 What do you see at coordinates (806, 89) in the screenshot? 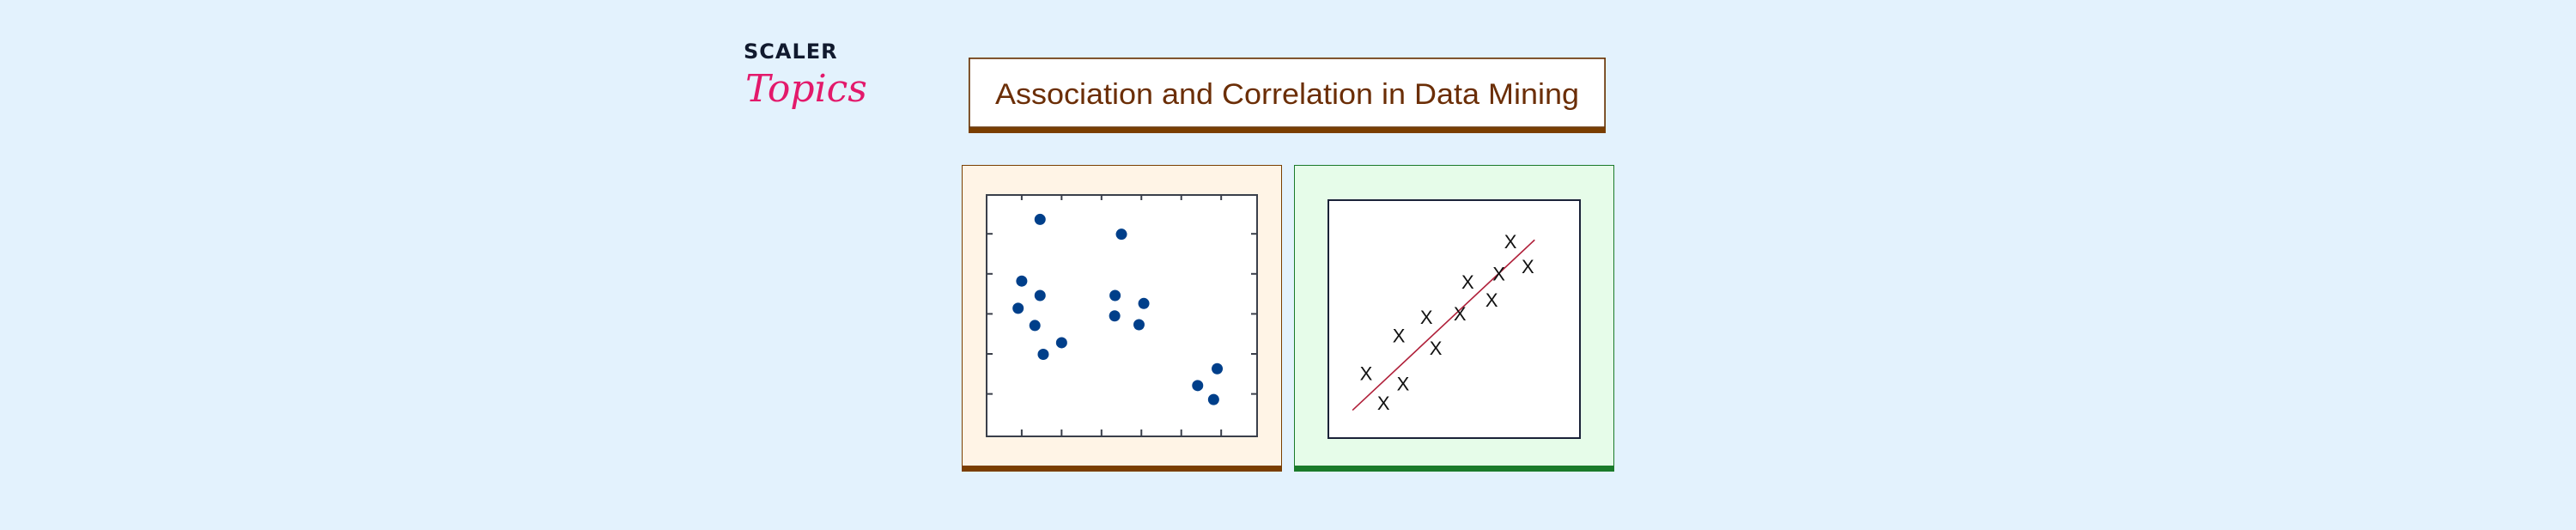
I see `logo-topics-text: Topics` at bounding box center [806, 89].